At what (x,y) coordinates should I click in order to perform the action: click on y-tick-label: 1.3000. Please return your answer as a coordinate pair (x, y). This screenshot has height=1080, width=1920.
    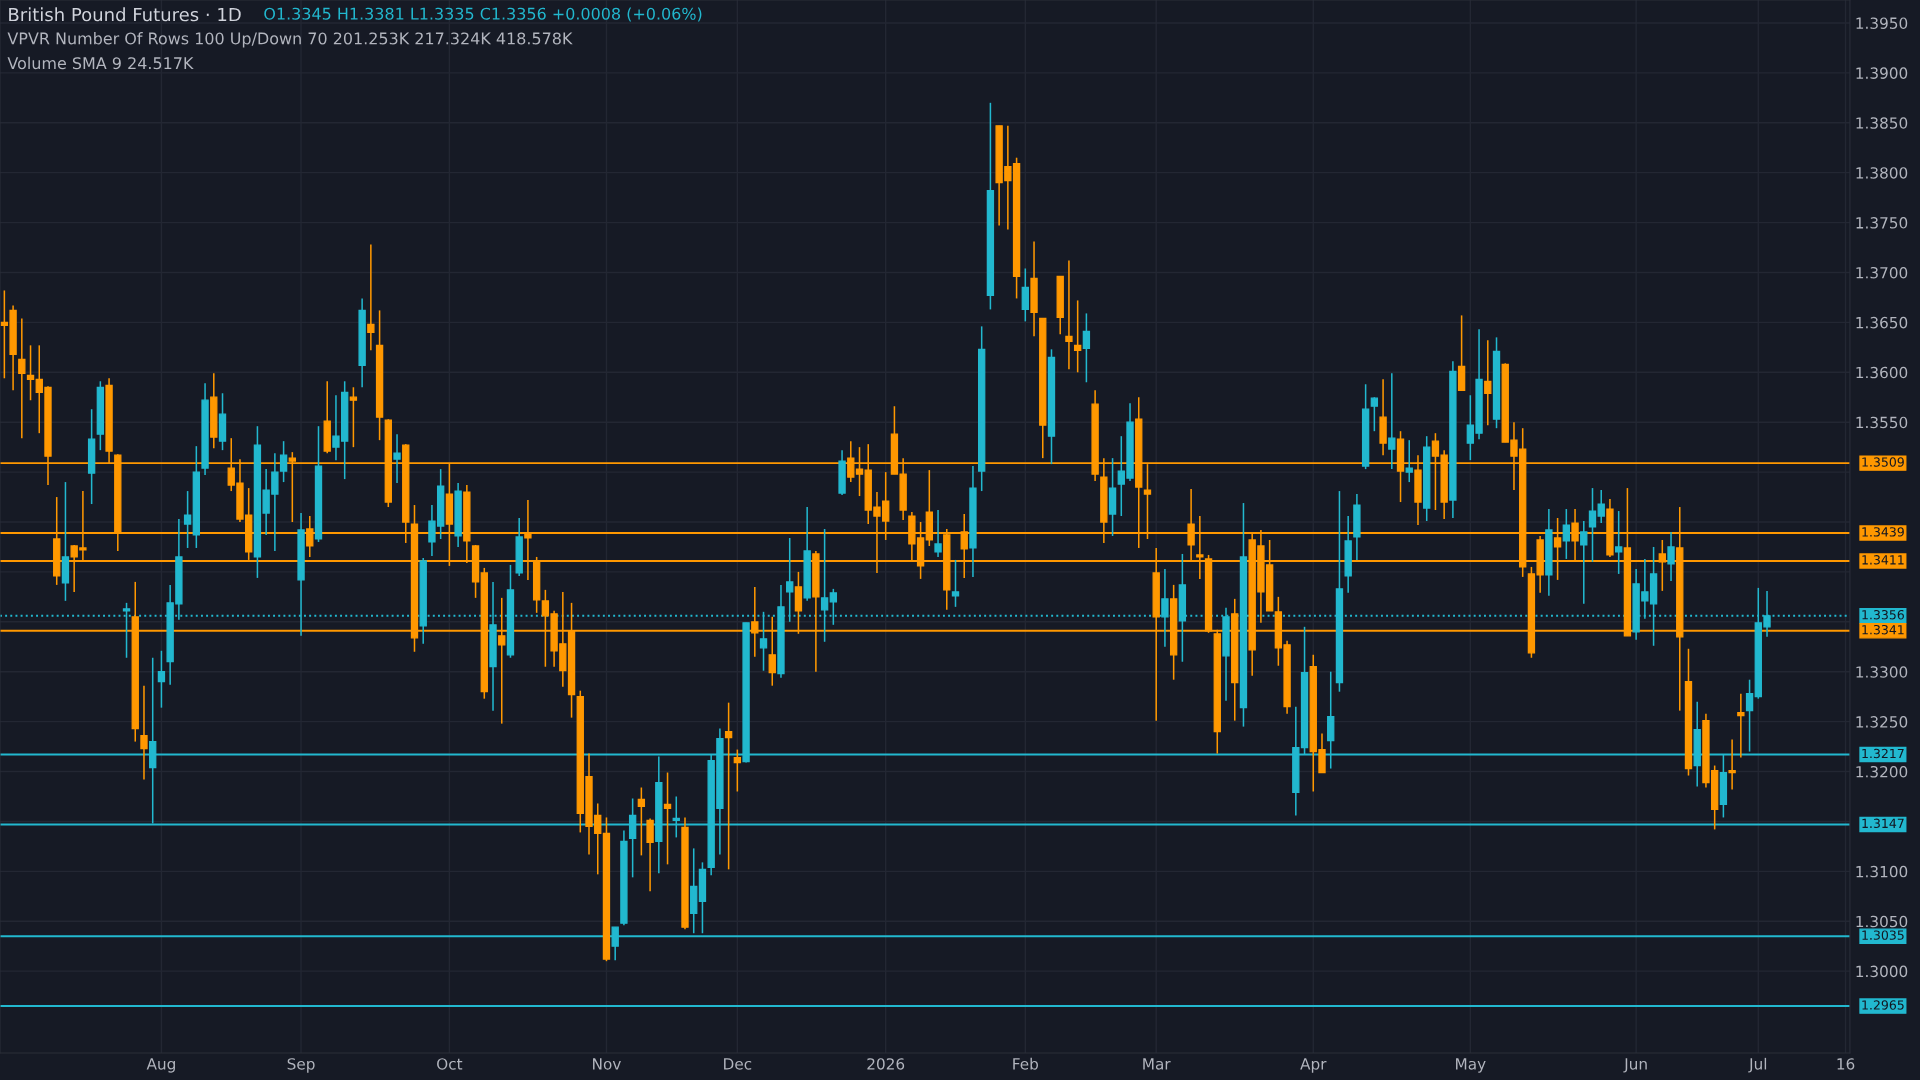
    Looking at the image, I should click on (1882, 971).